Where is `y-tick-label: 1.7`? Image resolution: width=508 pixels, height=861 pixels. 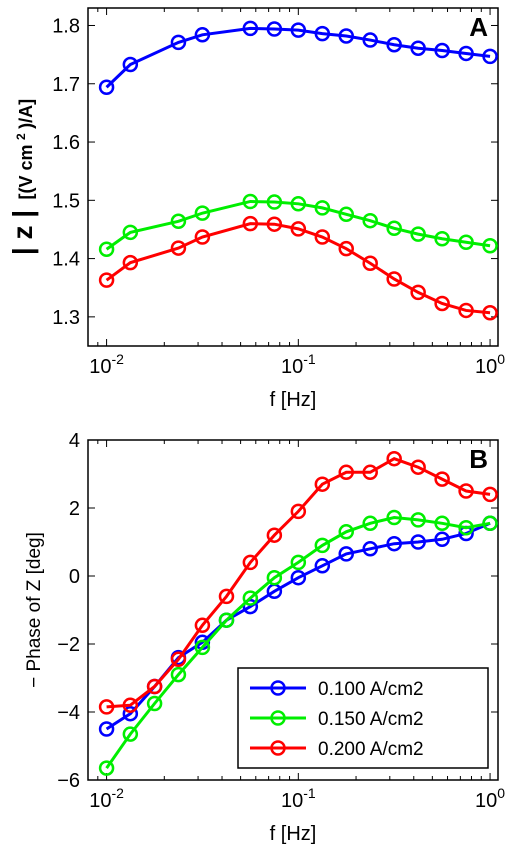 y-tick-label: 1.7 is located at coordinates (66, 85).